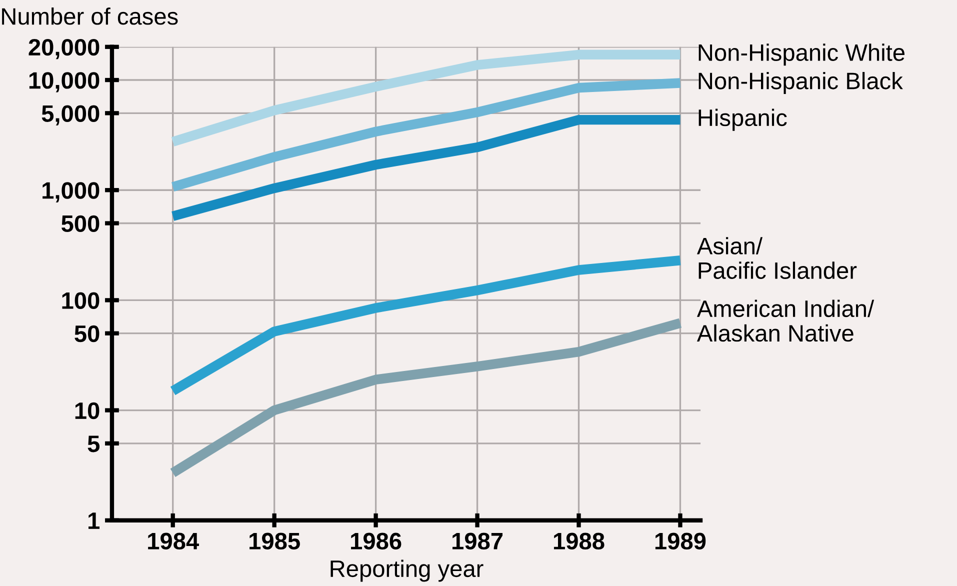 The width and height of the screenshot is (957, 586). I want to click on x-tick-label: 1985, so click(275, 541).